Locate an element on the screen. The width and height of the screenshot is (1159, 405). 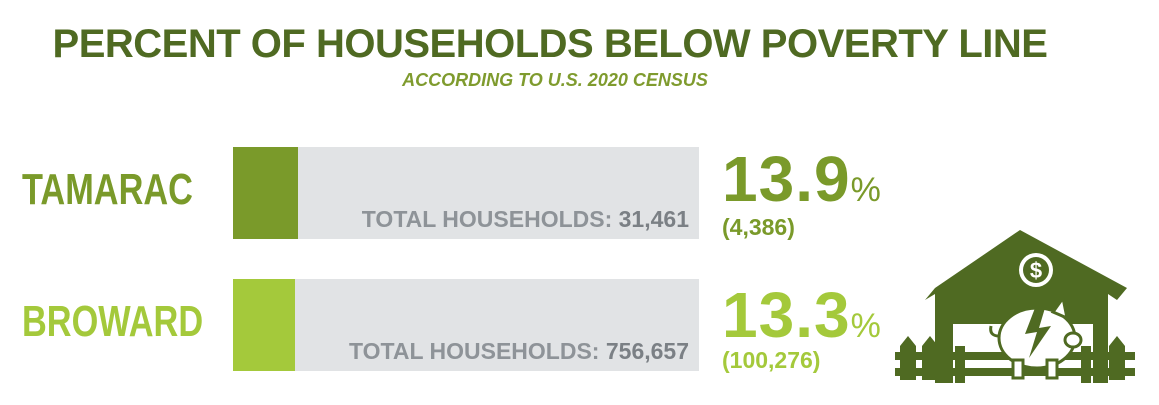
category-label-tamarac: TAMARAC is located at coordinates (107, 189).